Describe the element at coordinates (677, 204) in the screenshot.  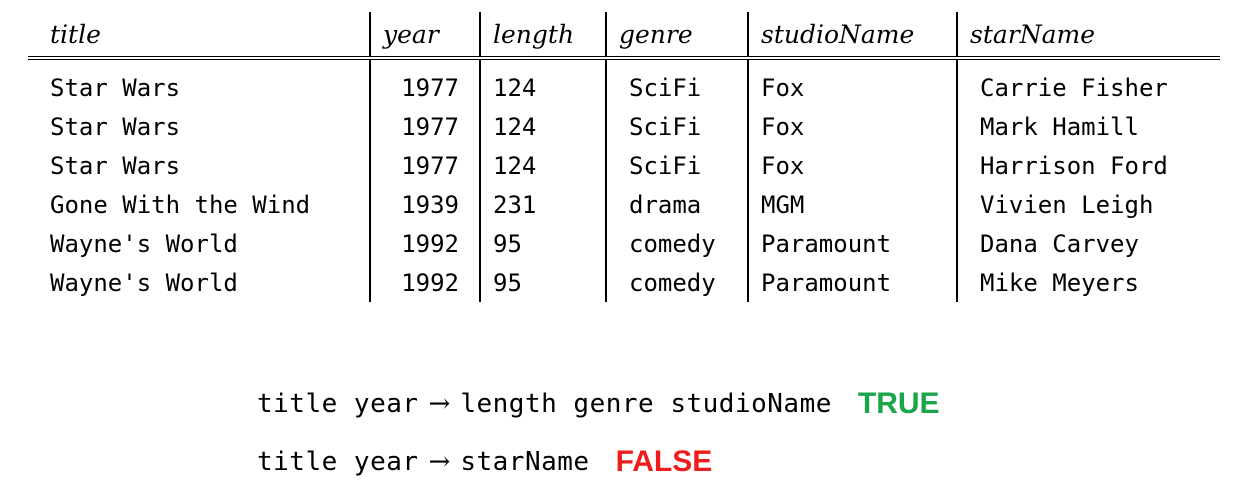
I see `cell-genre: drama` at that location.